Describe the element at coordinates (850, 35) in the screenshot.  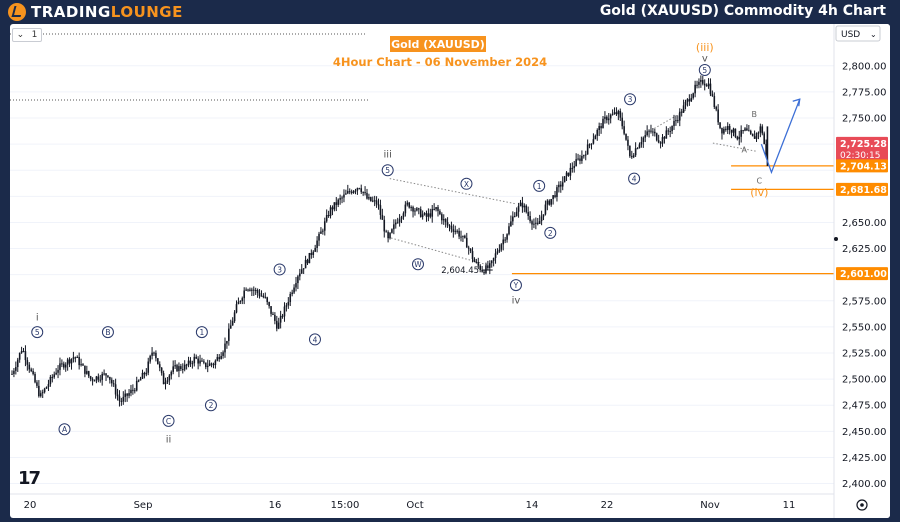
I see `currency-label: USD` at that location.